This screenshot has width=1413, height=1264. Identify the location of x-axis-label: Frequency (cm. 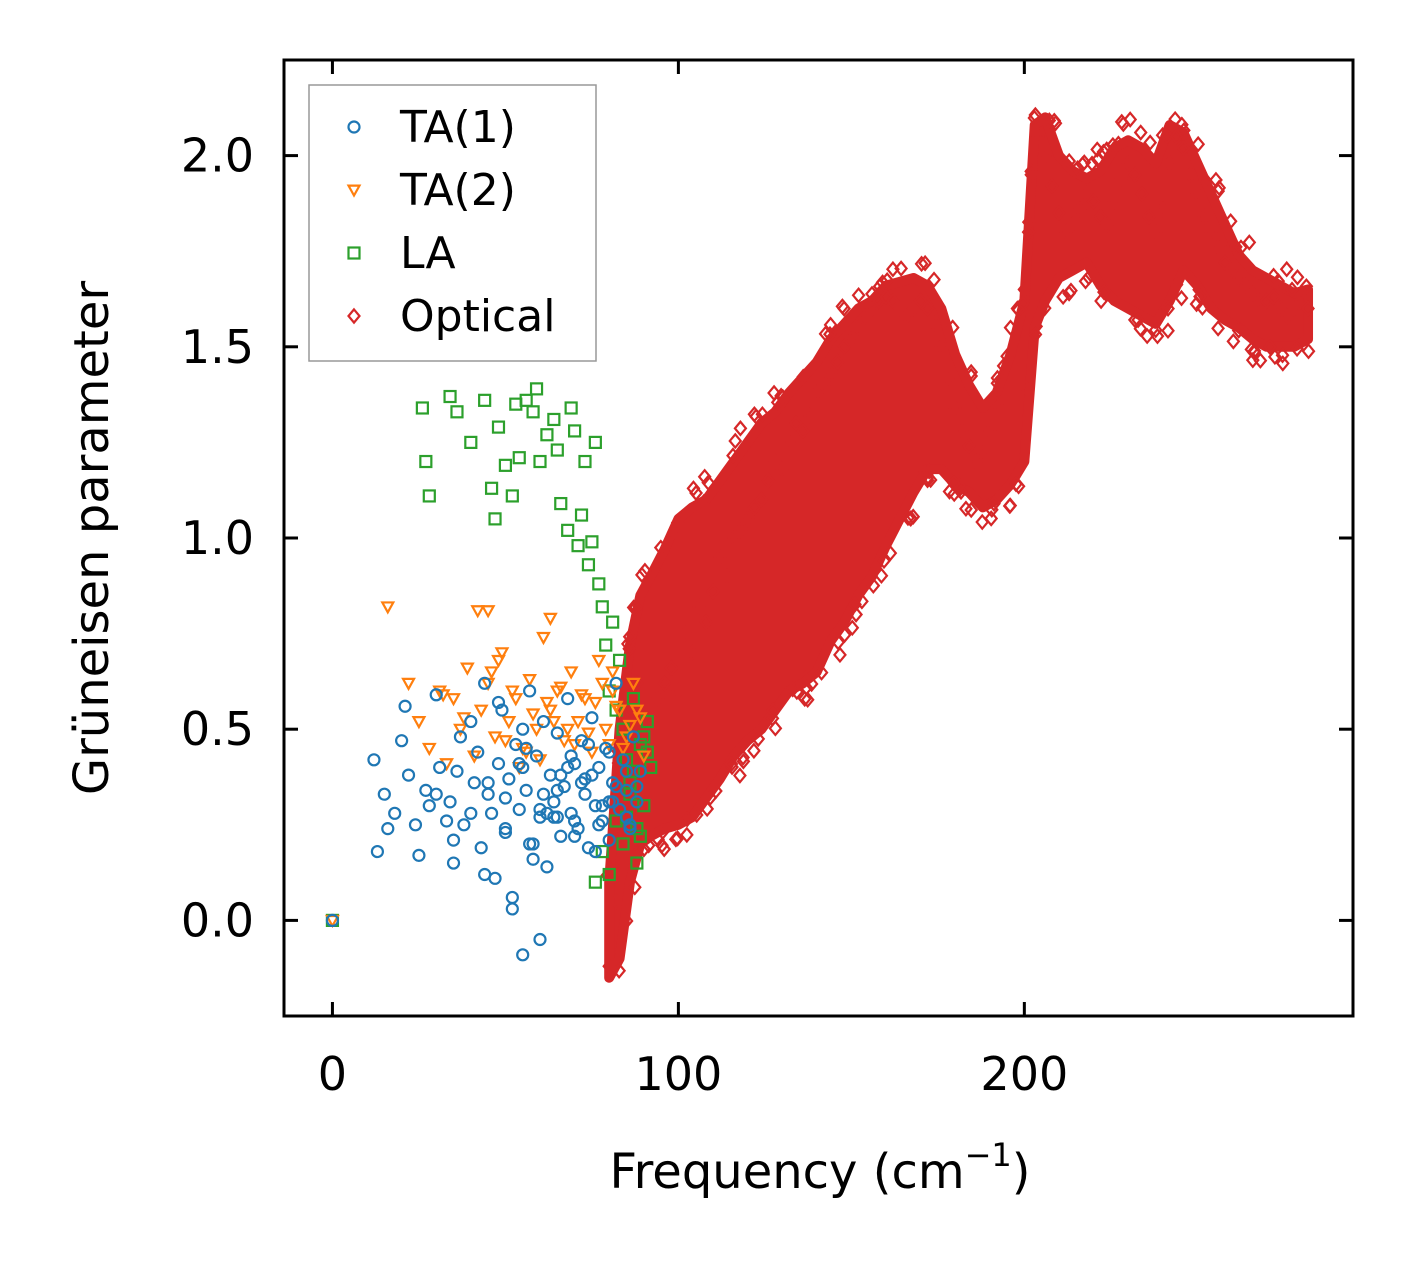
(786, 1172).